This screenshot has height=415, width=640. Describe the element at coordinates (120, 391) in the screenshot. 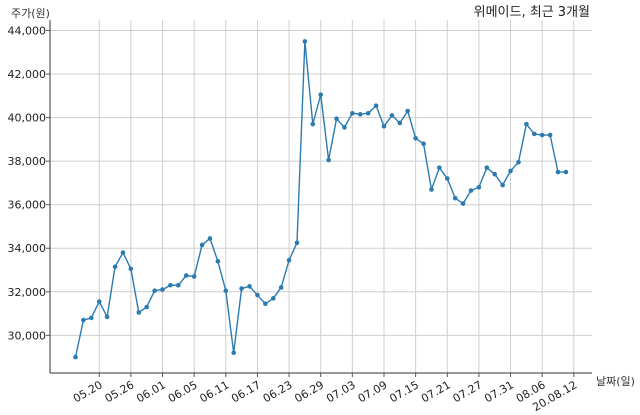

I see `x-tick-label: 05.26` at that location.